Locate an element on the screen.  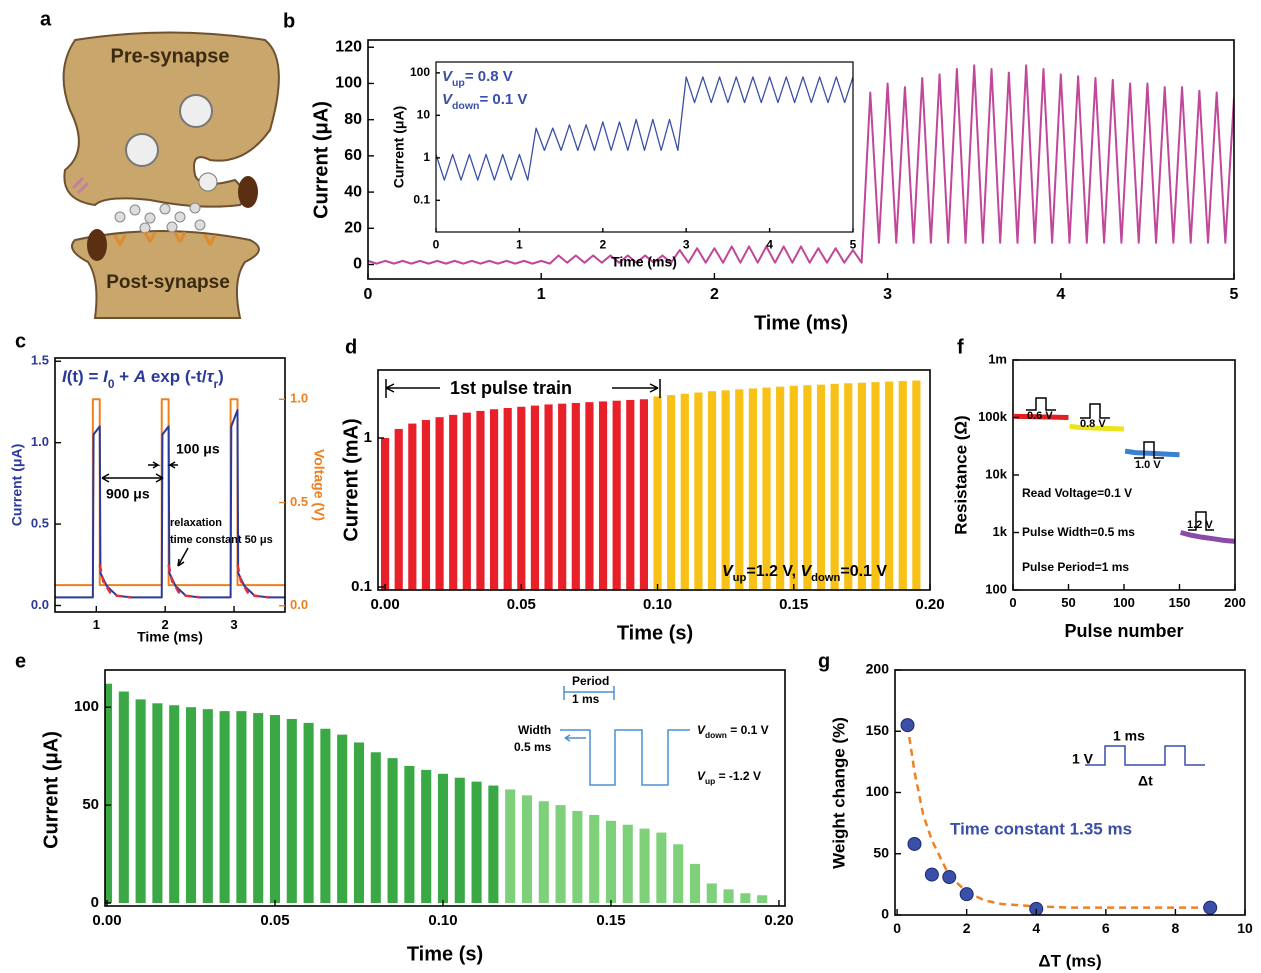
y-tick-label: 10 is located at coordinates (424, 115).